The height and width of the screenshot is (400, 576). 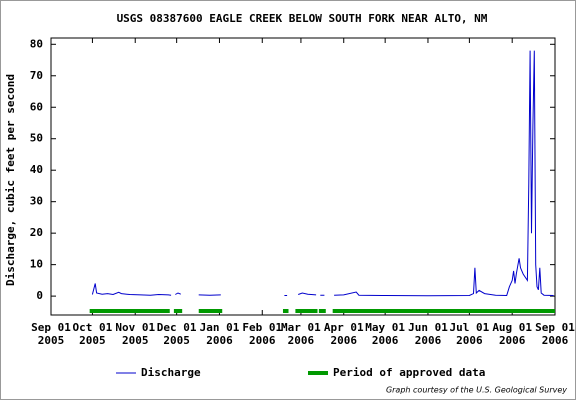 What do you see at coordinates (36, 169) in the screenshot?
I see `y-tick-label: 40` at bounding box center [36, 169].